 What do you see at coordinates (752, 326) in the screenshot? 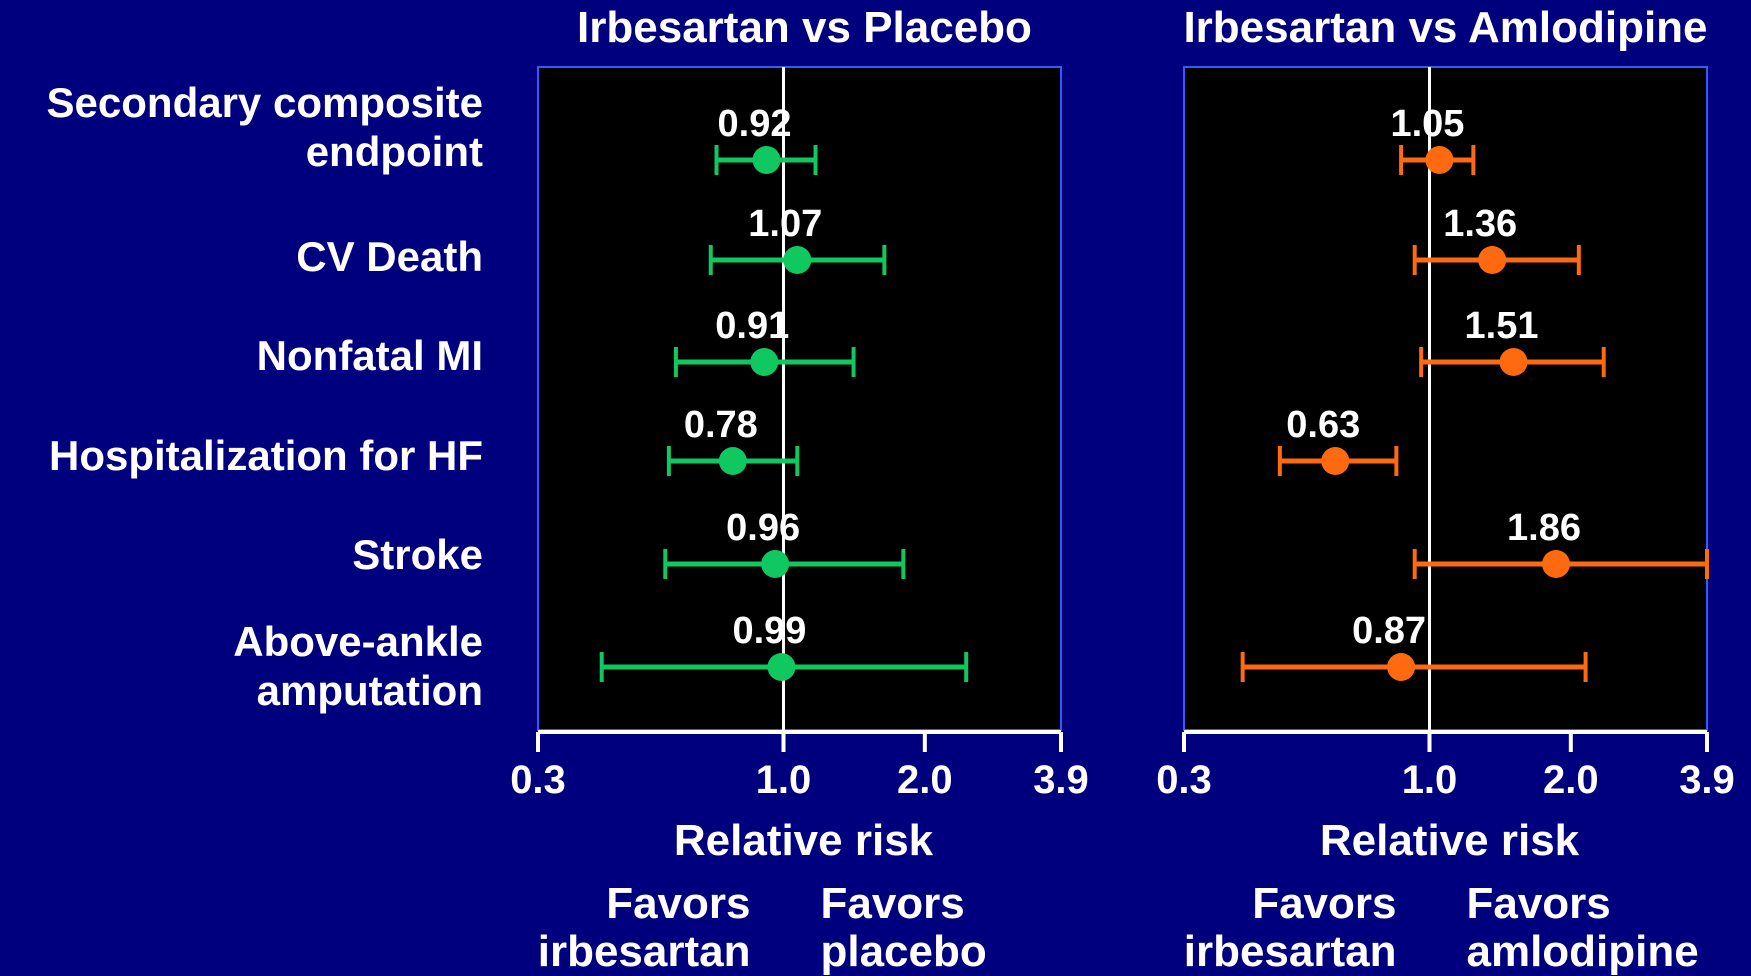
I see `point-value-label: 0.91` at bounding box center [752, 326].